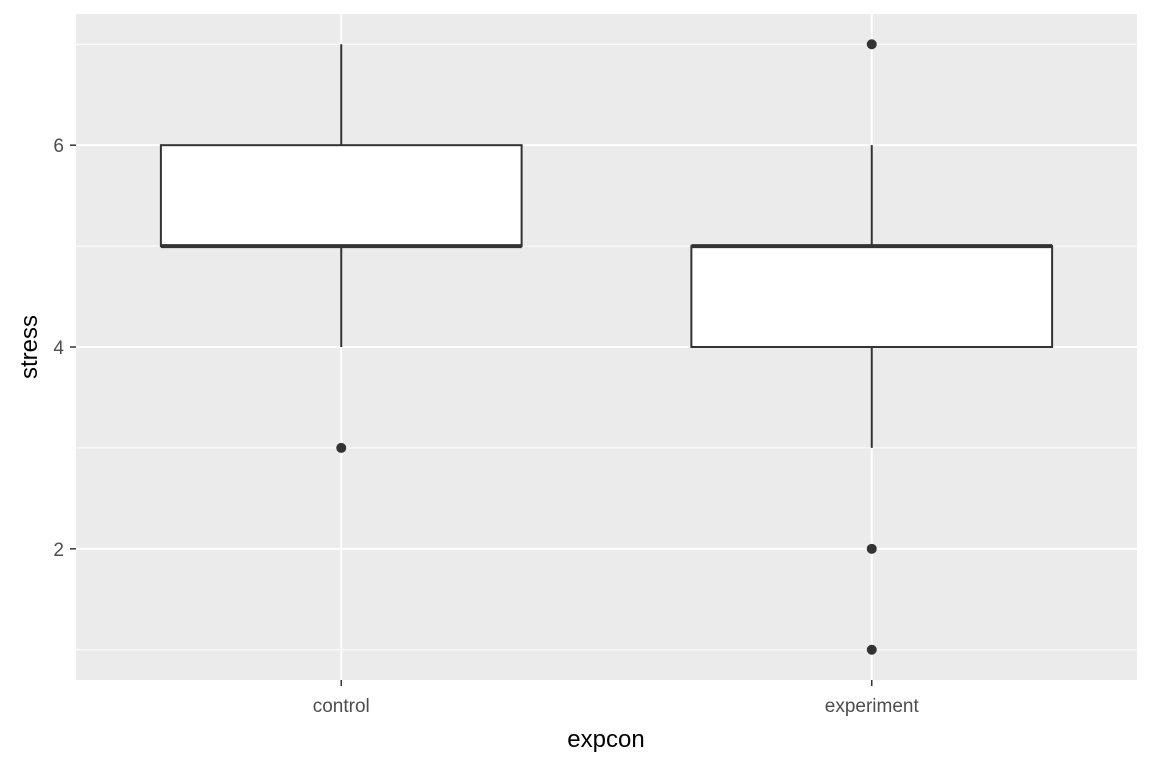 The height and width of the screenshot is (768, 1152). I want to click on x-tick-label: control, so click(341, 706).